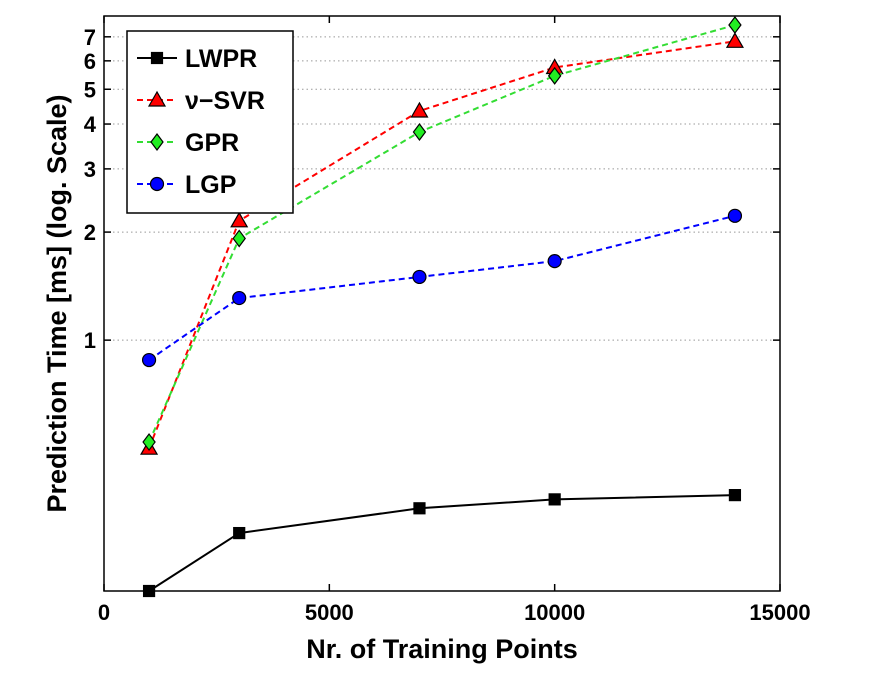  What do you see at coordinates (210, 122) in the screenshot?
I see `legend: LWPR ν−SVR GPR LGP` at bounding box center [210, 122].